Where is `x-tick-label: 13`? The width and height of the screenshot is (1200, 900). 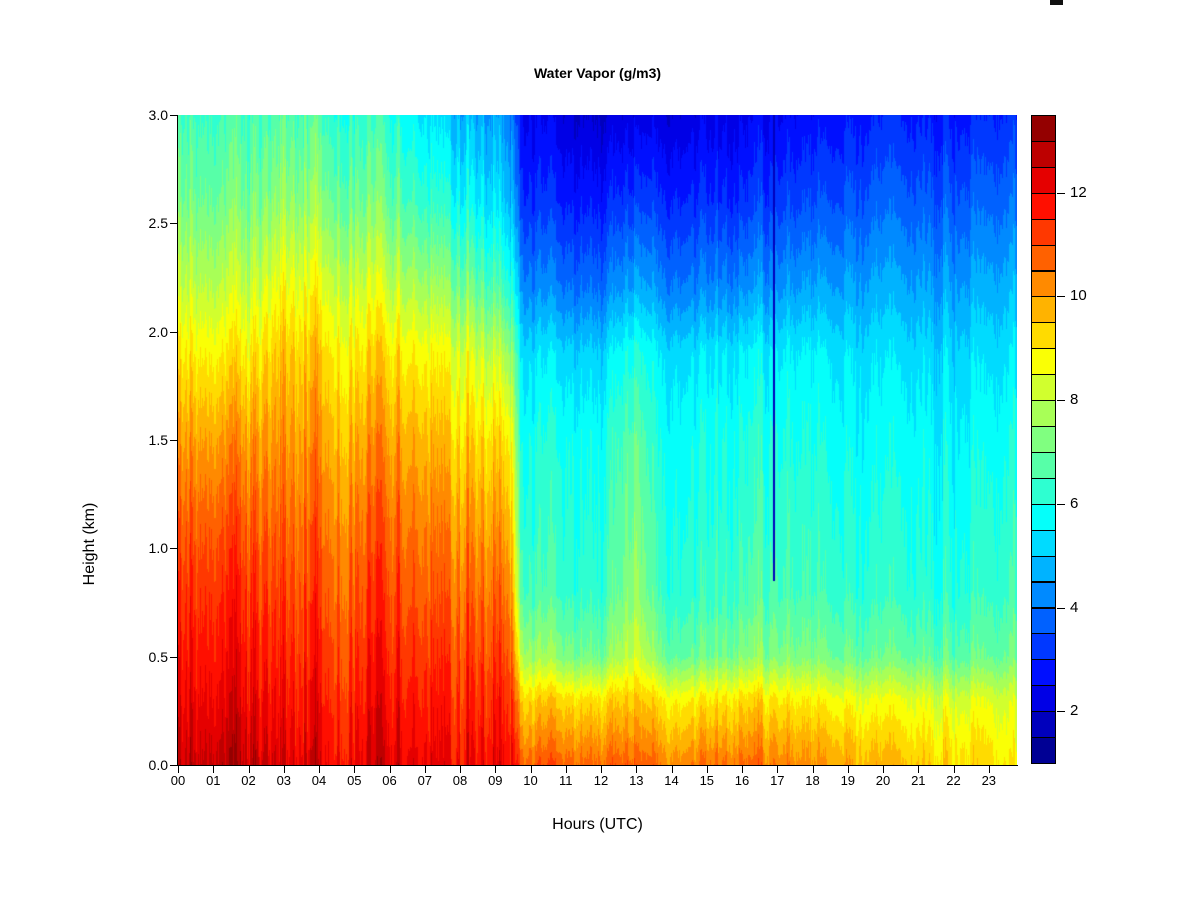 x-tick-label: 13 is located at coordinates (636, 780).